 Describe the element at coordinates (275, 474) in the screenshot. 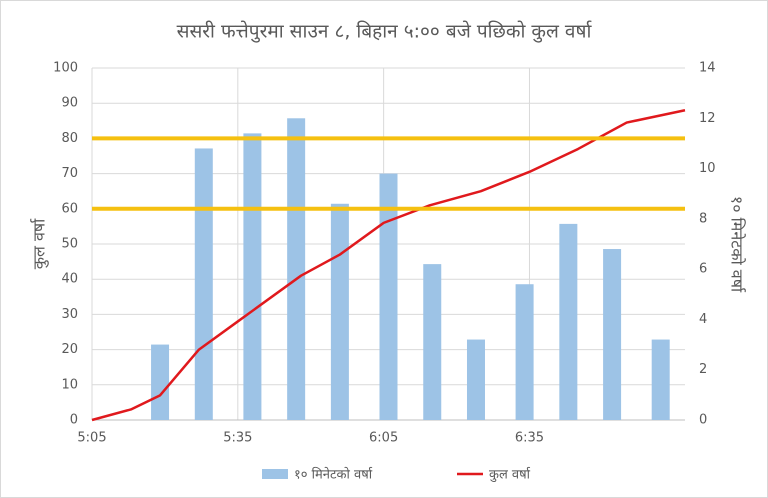

I see `legend-swatch` at that location.